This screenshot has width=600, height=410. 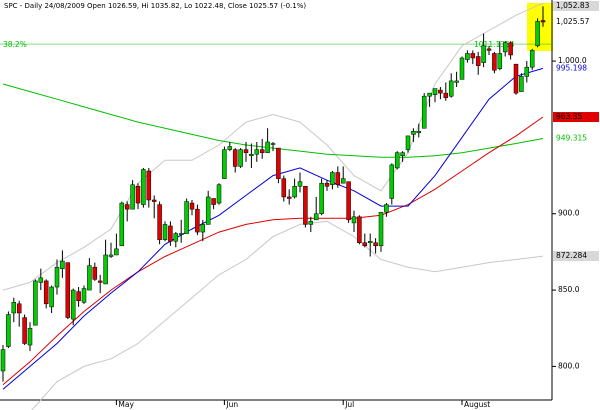 I want to click on y-tick-label: 900.0, so click(x=569, y=213).